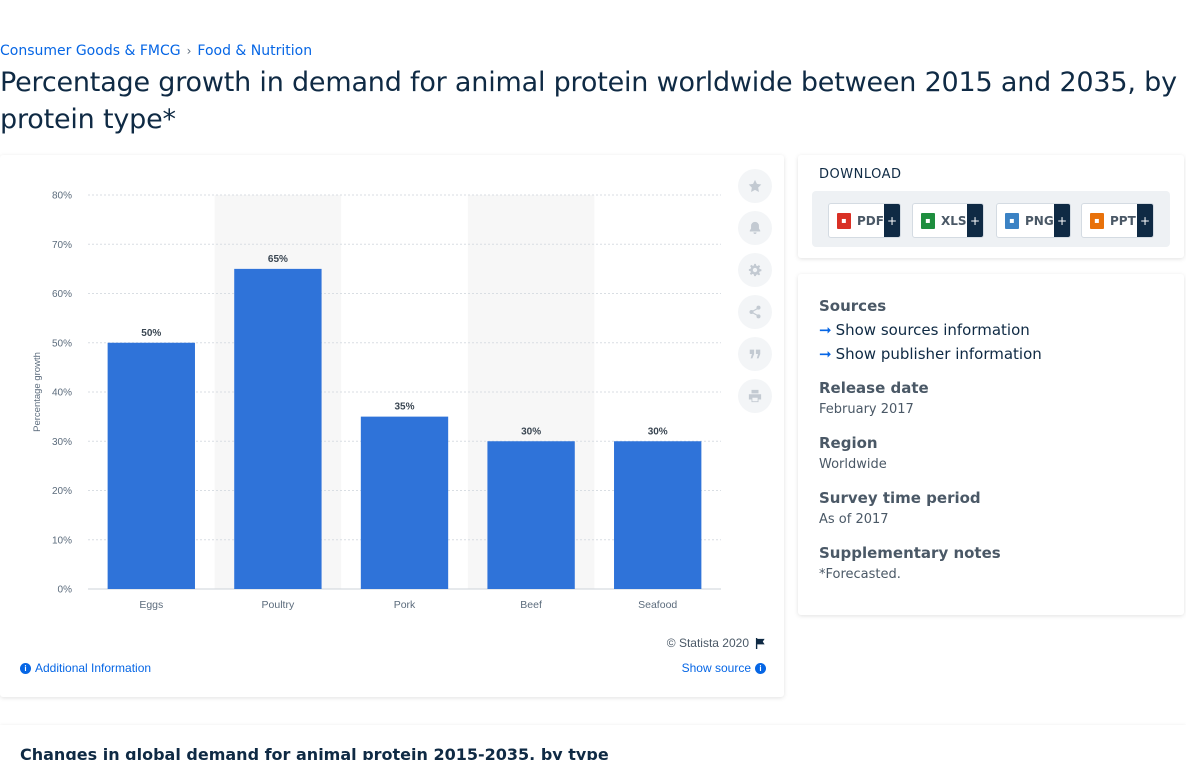 This screenshot has width=1186, height=760. I want to click on copyright: © Statista 2020, so click(716, 643).